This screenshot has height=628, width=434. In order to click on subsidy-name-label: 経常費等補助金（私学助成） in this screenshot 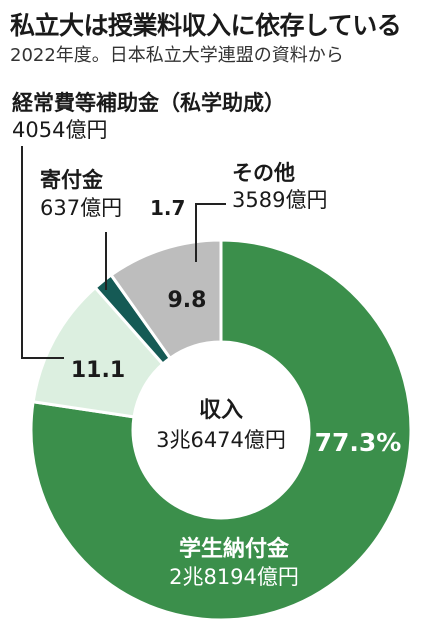, I will do `click(148, 103)`.